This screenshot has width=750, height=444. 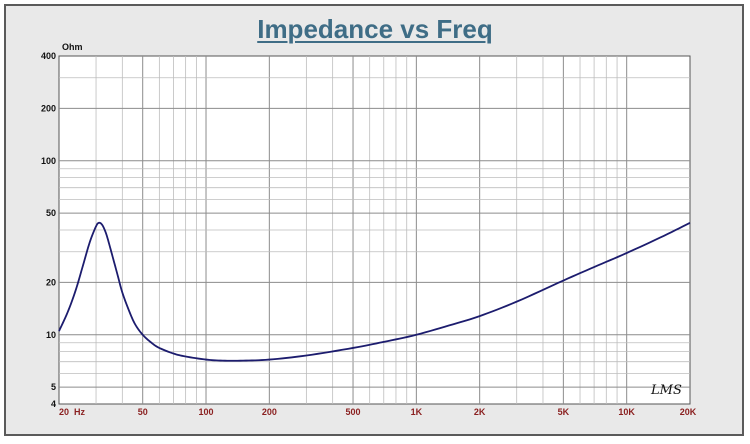 I want to click on x-tick-label: 50, so click(x=143, y=412).